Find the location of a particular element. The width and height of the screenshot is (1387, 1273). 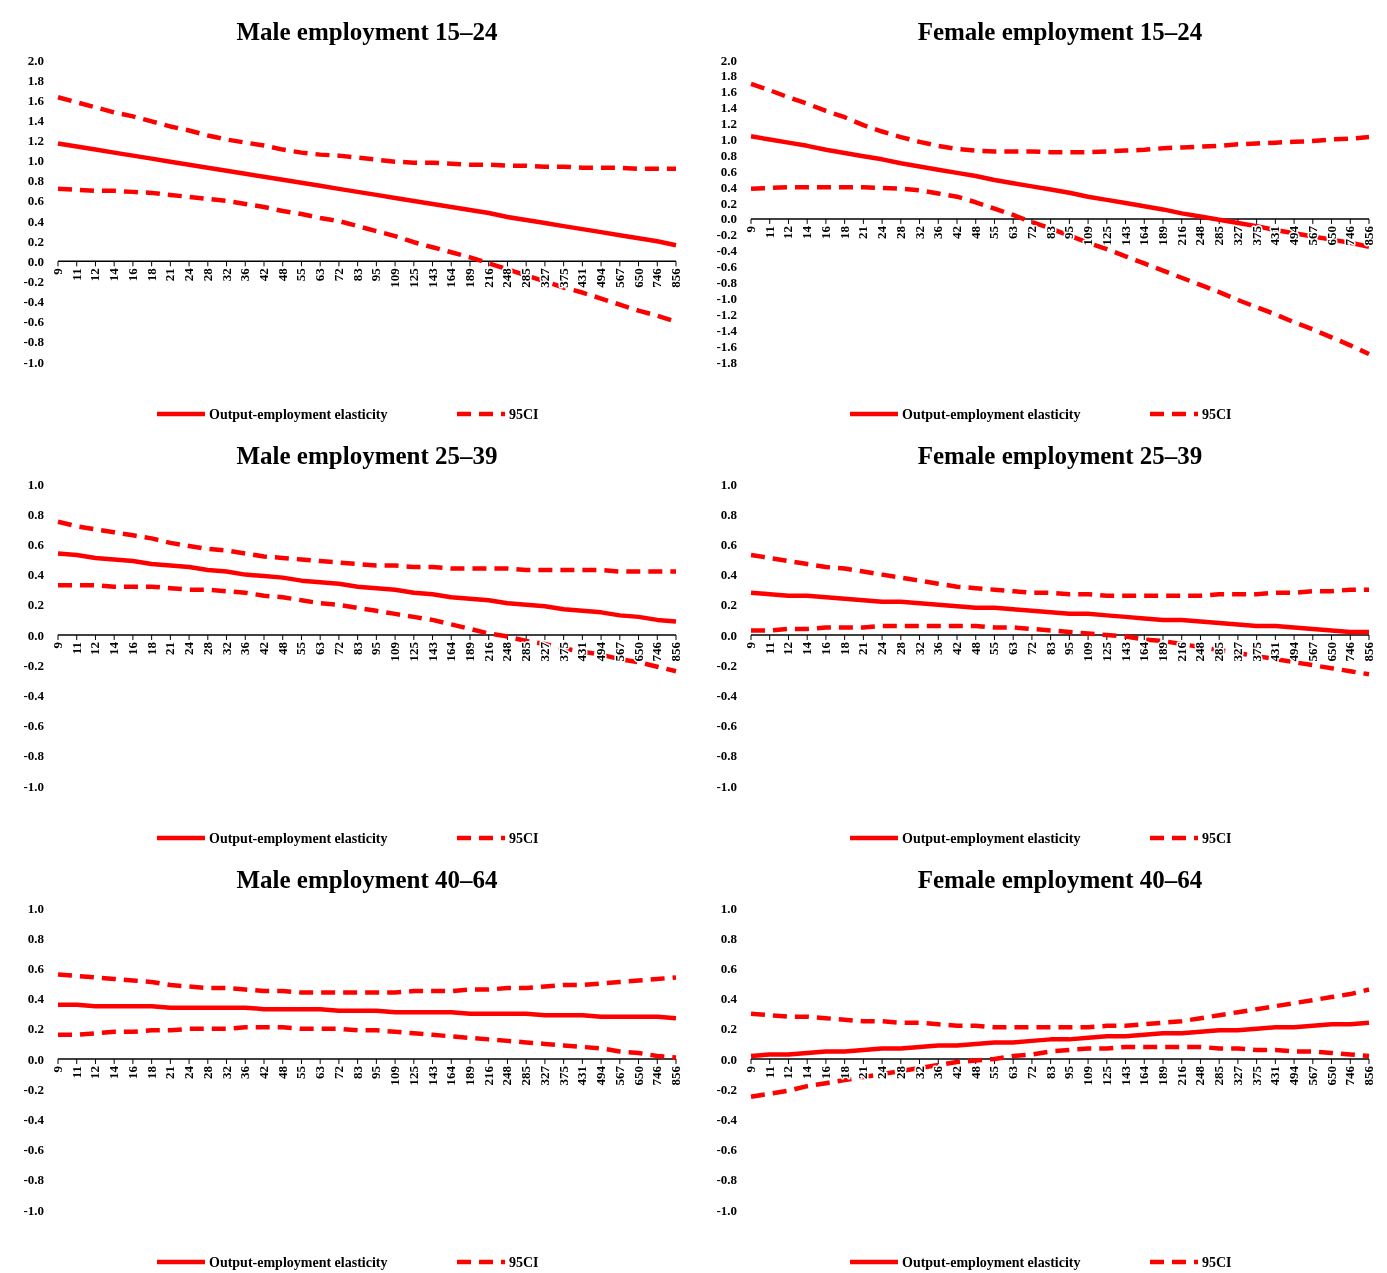

y-tick-label: 0.8 is located at coordinates (729, 938).